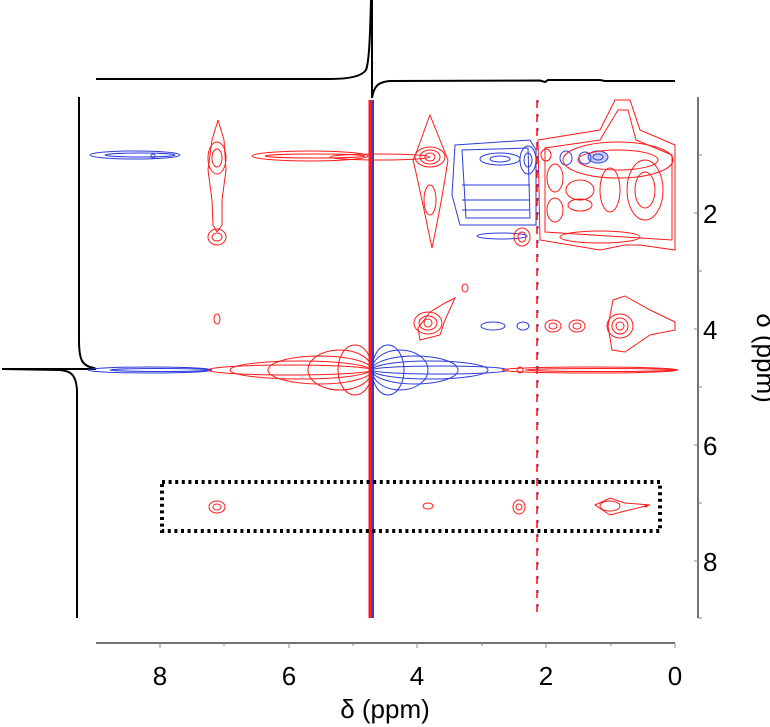  I want to click on y-tick-4: 4, so click(710, 330).